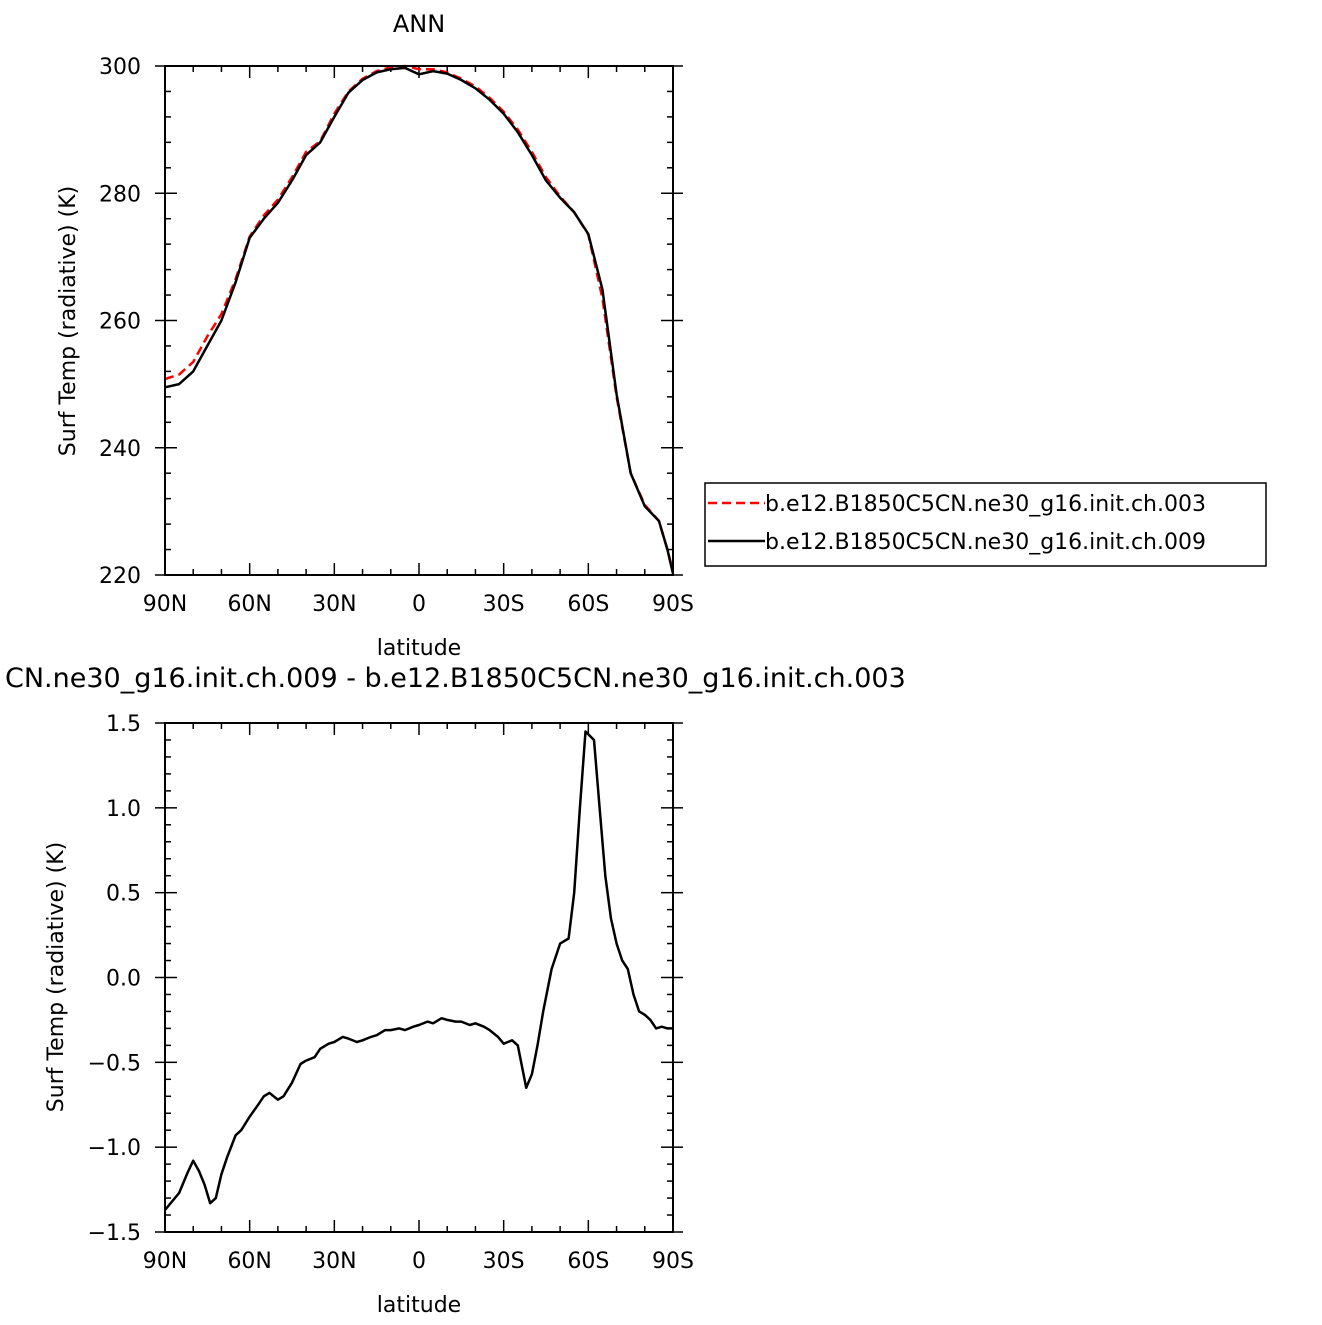 The image size is (1322, 1325). I want to click on bottom-y-tick-label: −0.5, so click(114, 1063).